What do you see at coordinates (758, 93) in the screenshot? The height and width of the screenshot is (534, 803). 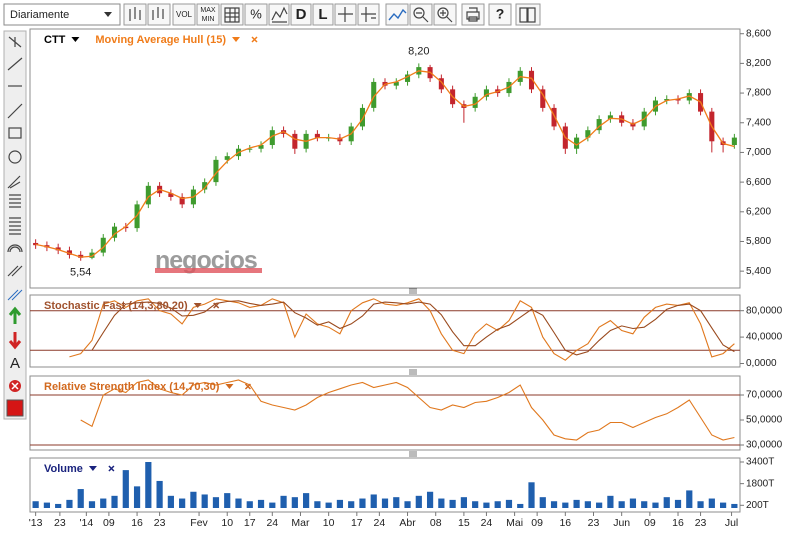 I see `y-tick-label: 7,800` at bounding box center [758, 93].